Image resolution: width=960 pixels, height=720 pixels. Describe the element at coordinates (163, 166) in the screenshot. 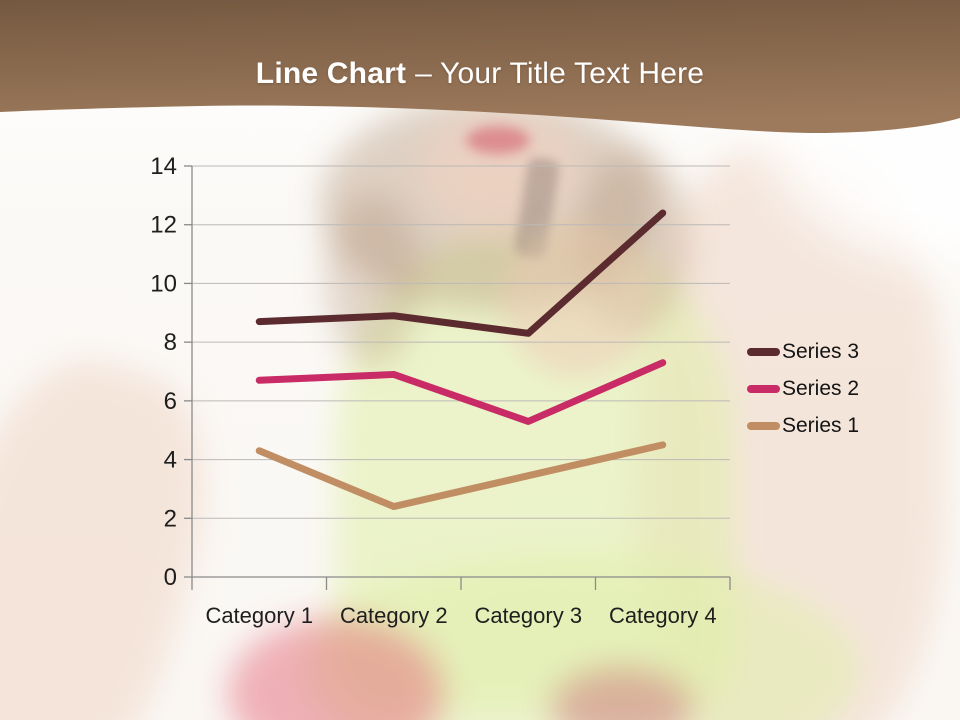

I see `y-tick-label: 14` at that location.